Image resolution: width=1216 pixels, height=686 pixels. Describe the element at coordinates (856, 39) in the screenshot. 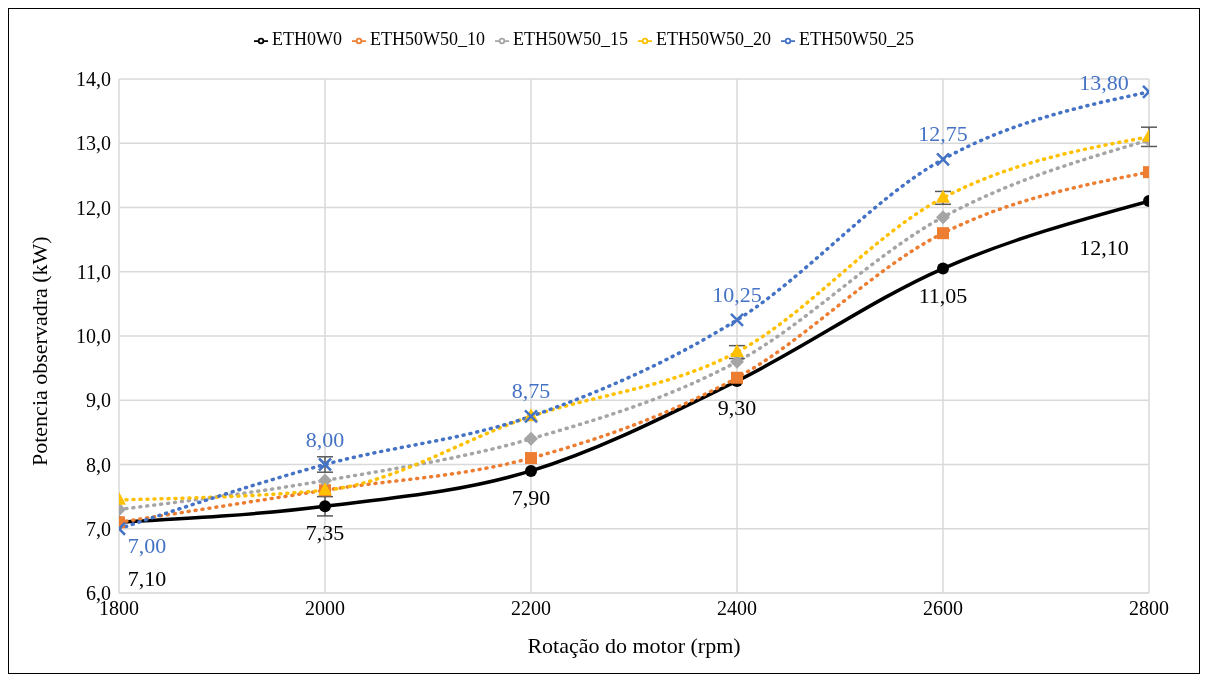

I see `legend-label: ETH50W50_25` at that location.